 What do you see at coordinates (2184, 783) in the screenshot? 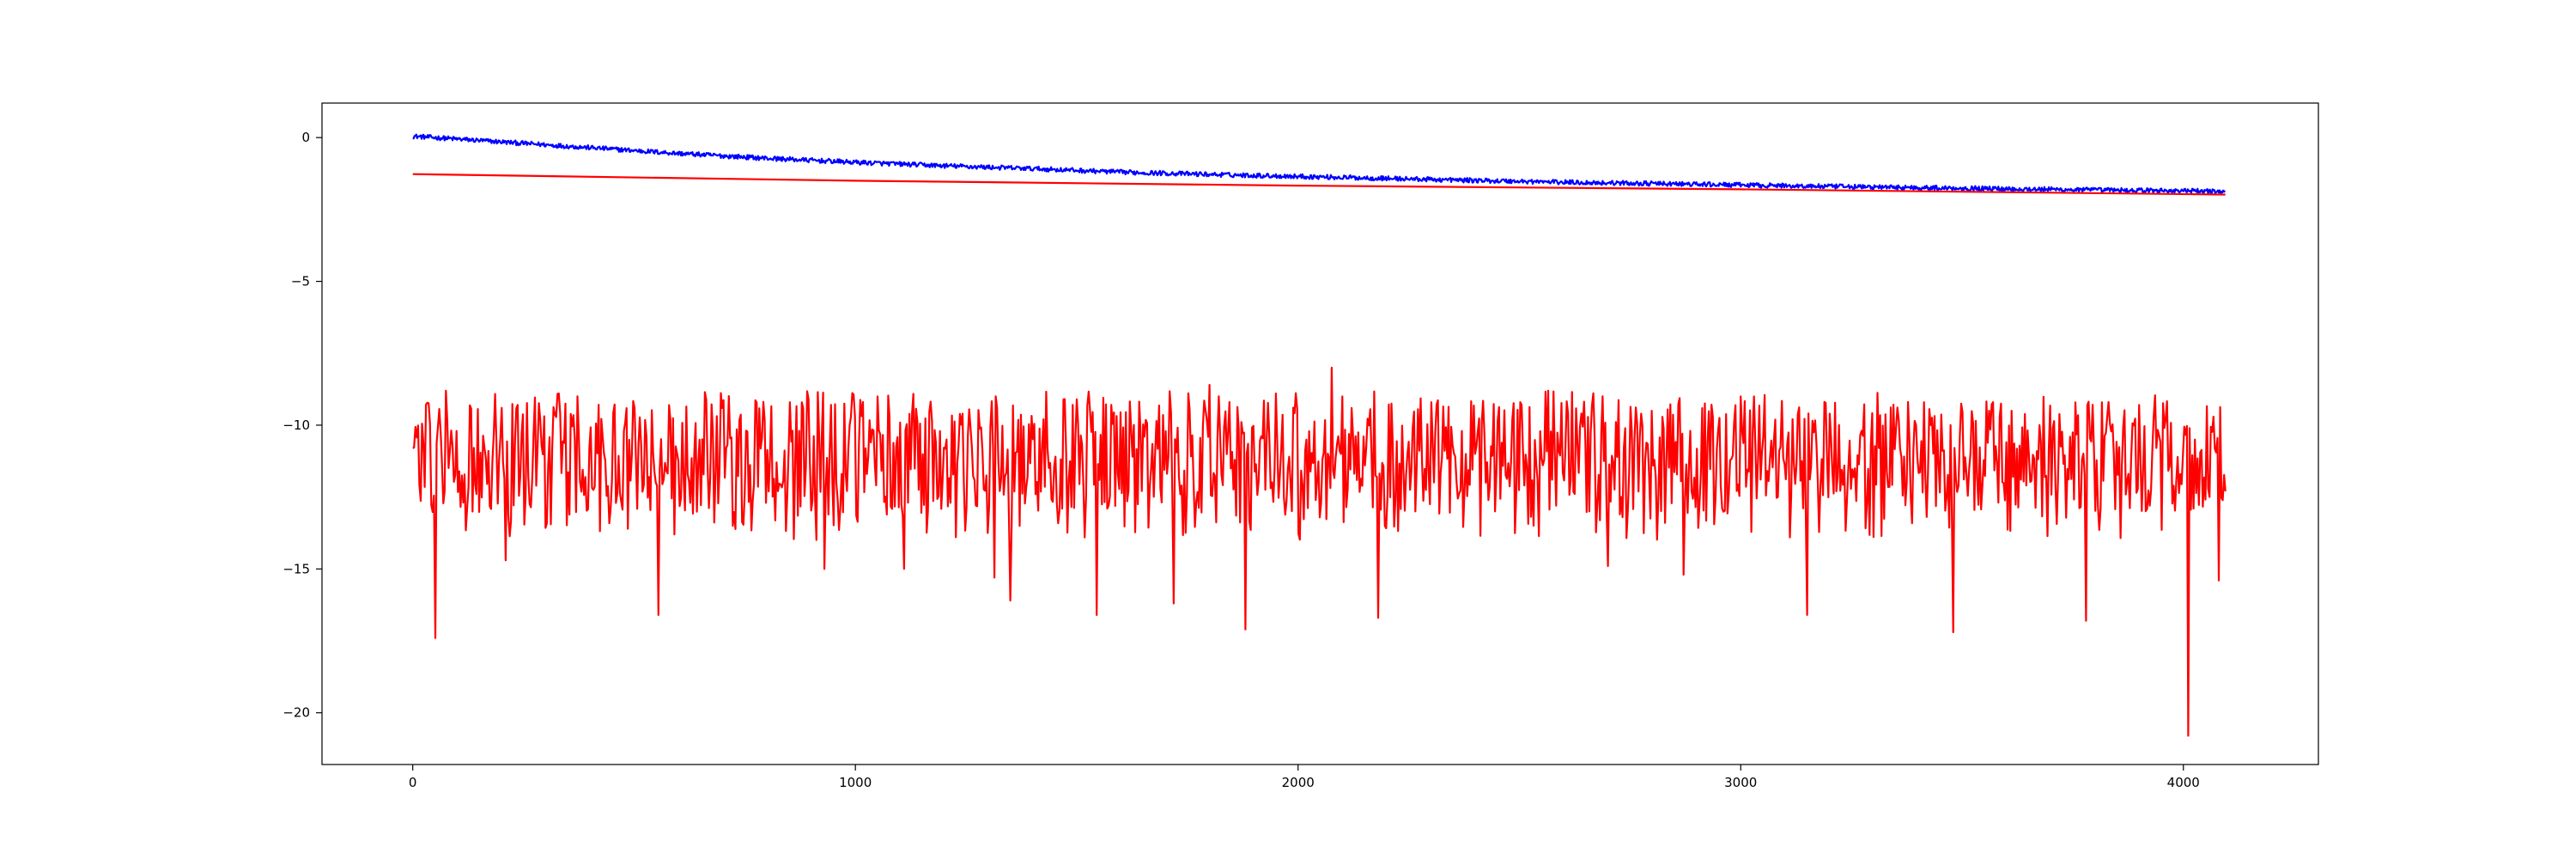
I see `x-tick-label: 4000` at bounding box center [2184, 783].